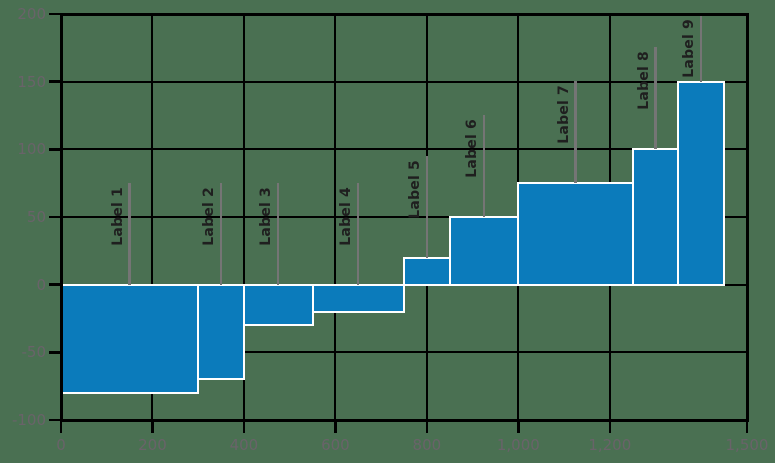  Describe the element at coordinates (54, 352) in the screenshot. I see `y-tick--50` at that location.